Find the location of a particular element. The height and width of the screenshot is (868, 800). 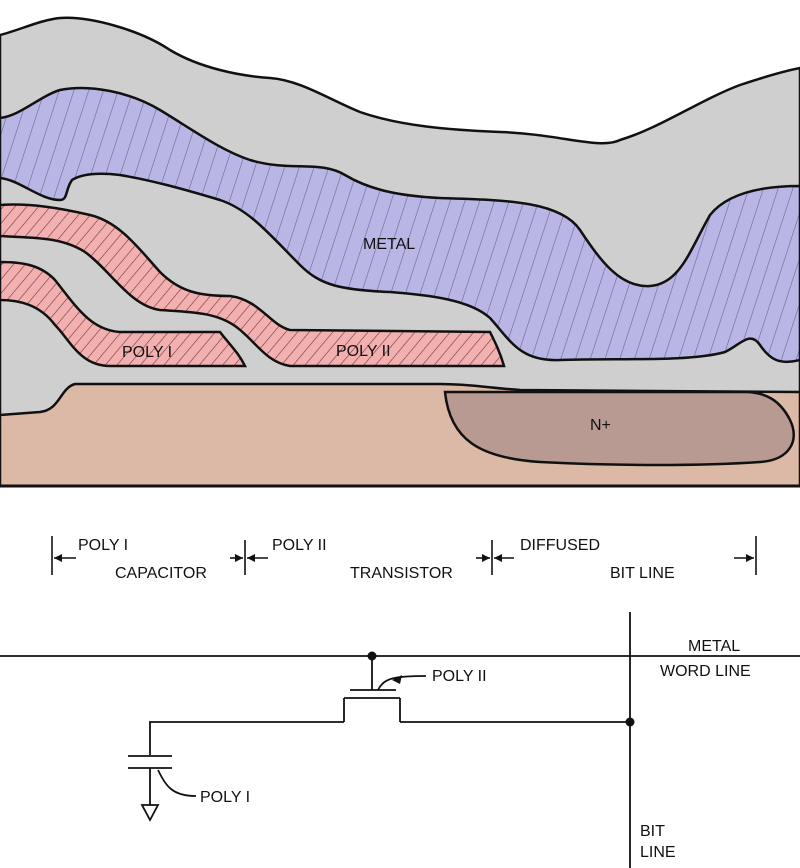

poly-1-layer is located at coordinates (124, 314).